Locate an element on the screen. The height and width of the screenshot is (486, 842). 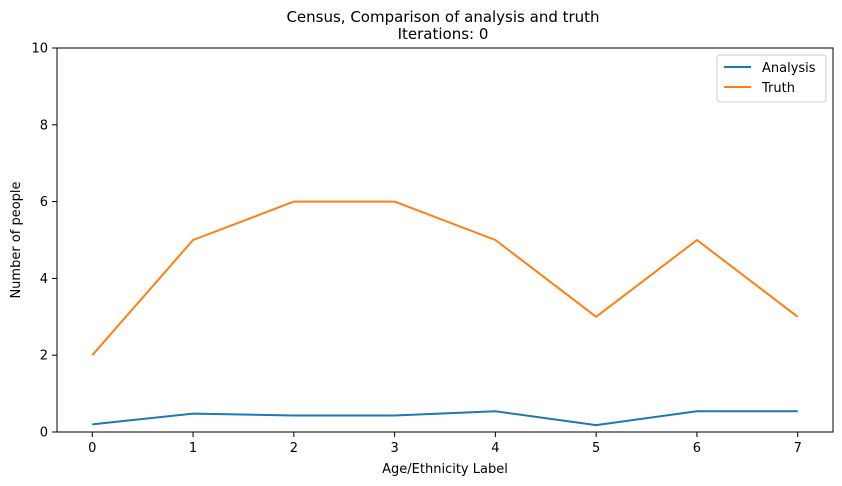
chart-title: Census, Comparison of analysis and truth is located at coordinates (442, 17).